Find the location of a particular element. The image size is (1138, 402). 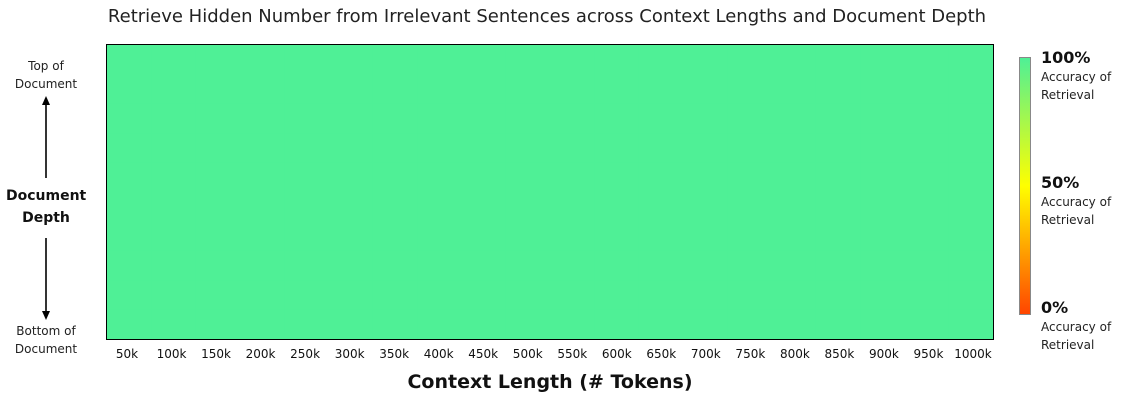

x-tick-label: 300k is located at coordinates (349, 354).